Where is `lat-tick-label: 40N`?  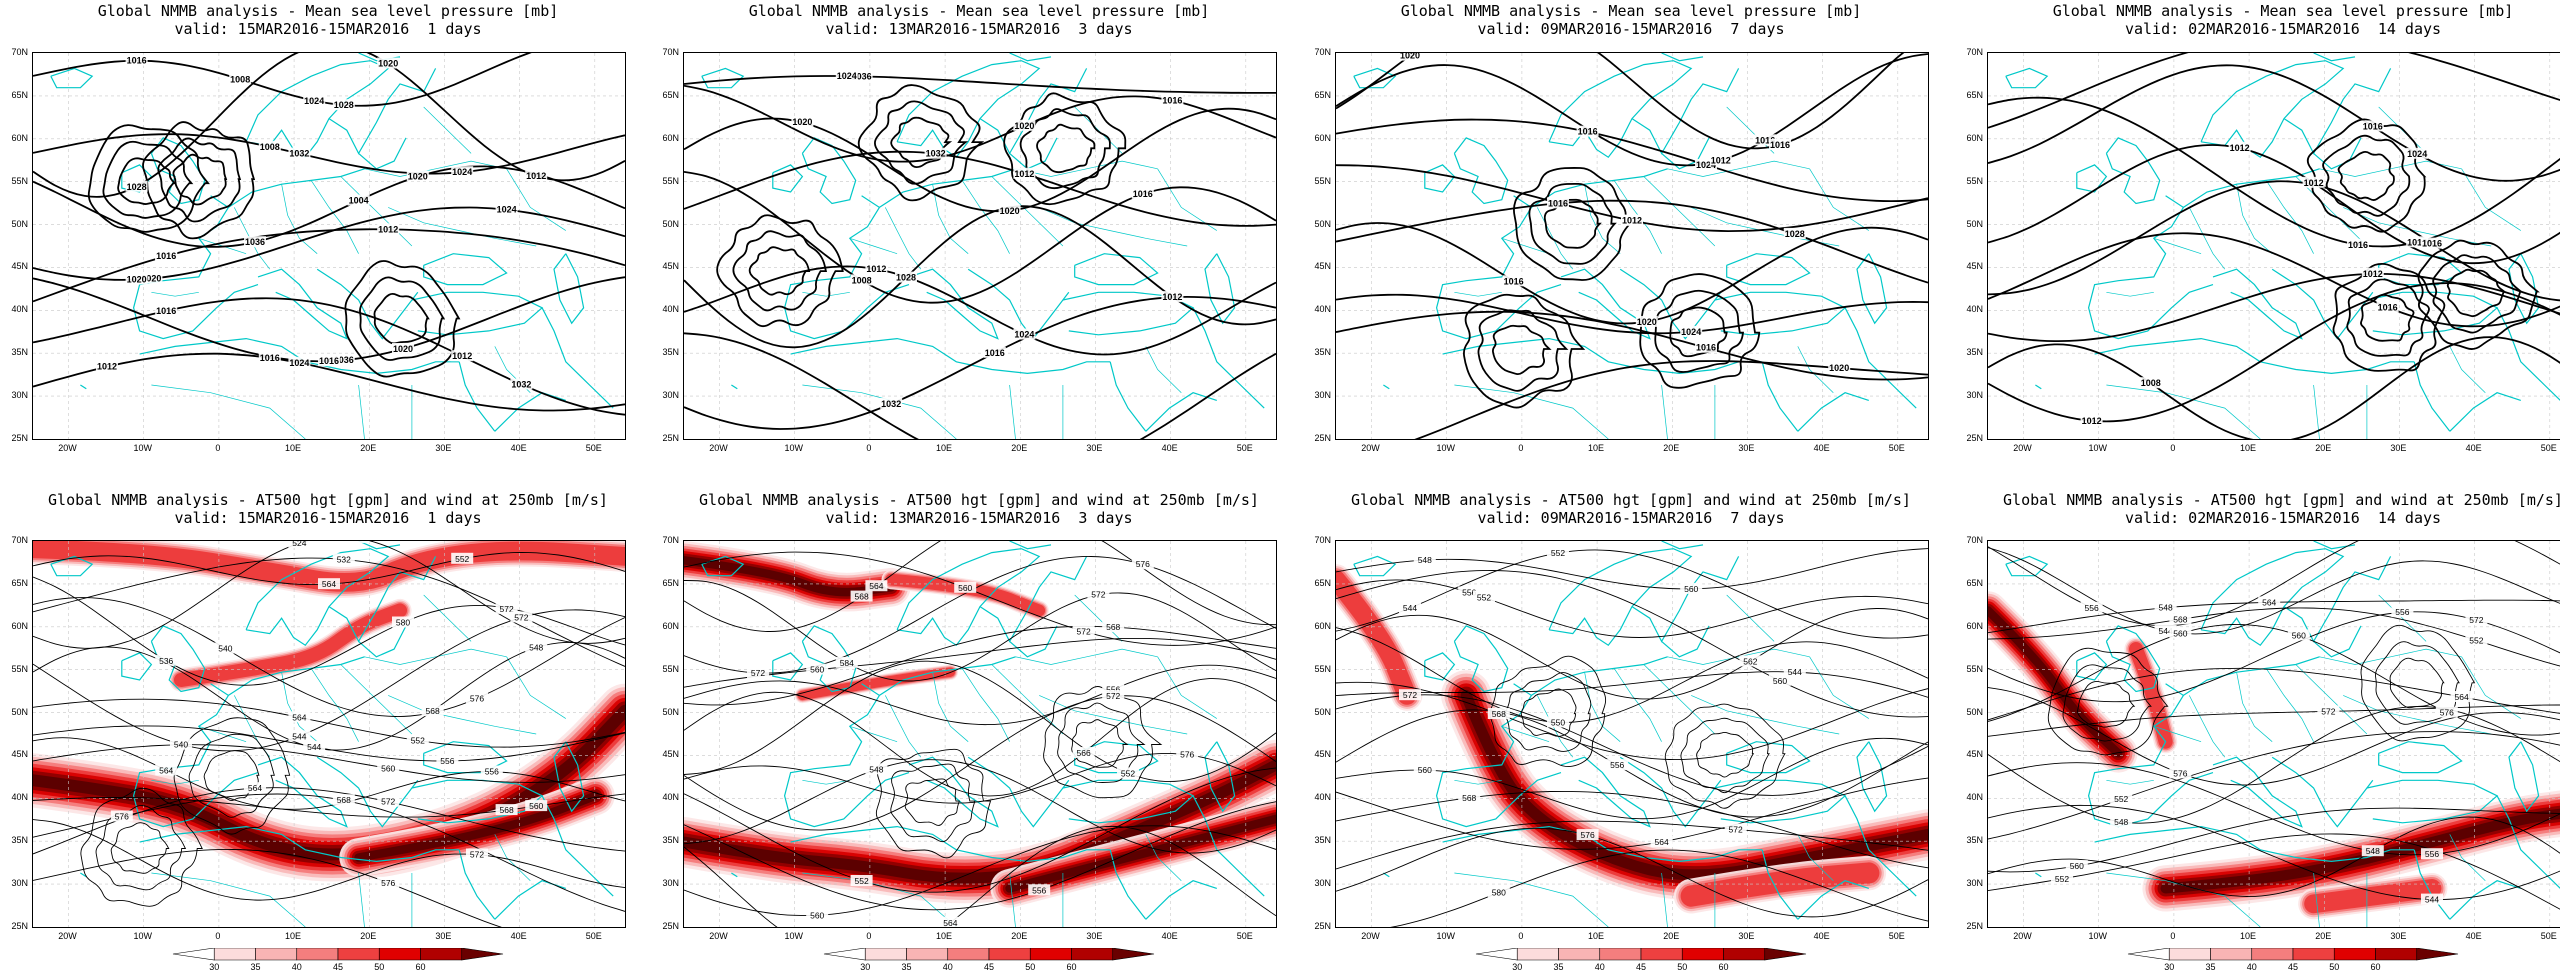
lat-tick-label: 40N is located at coordinates (670, 797).